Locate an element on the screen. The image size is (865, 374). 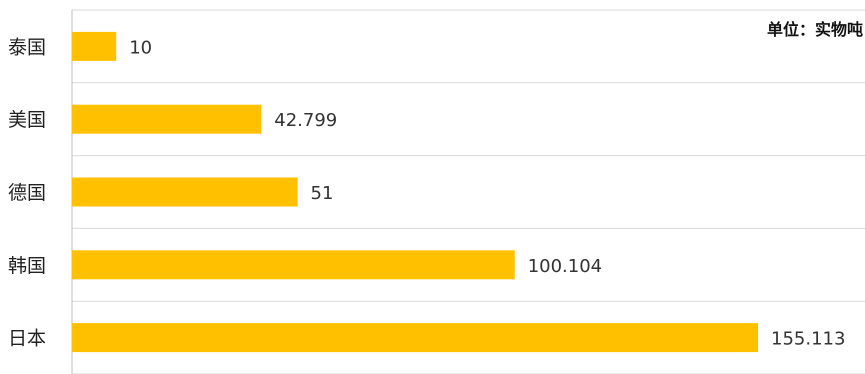
value-label: 42.799 is located at coordinates (305, 120).